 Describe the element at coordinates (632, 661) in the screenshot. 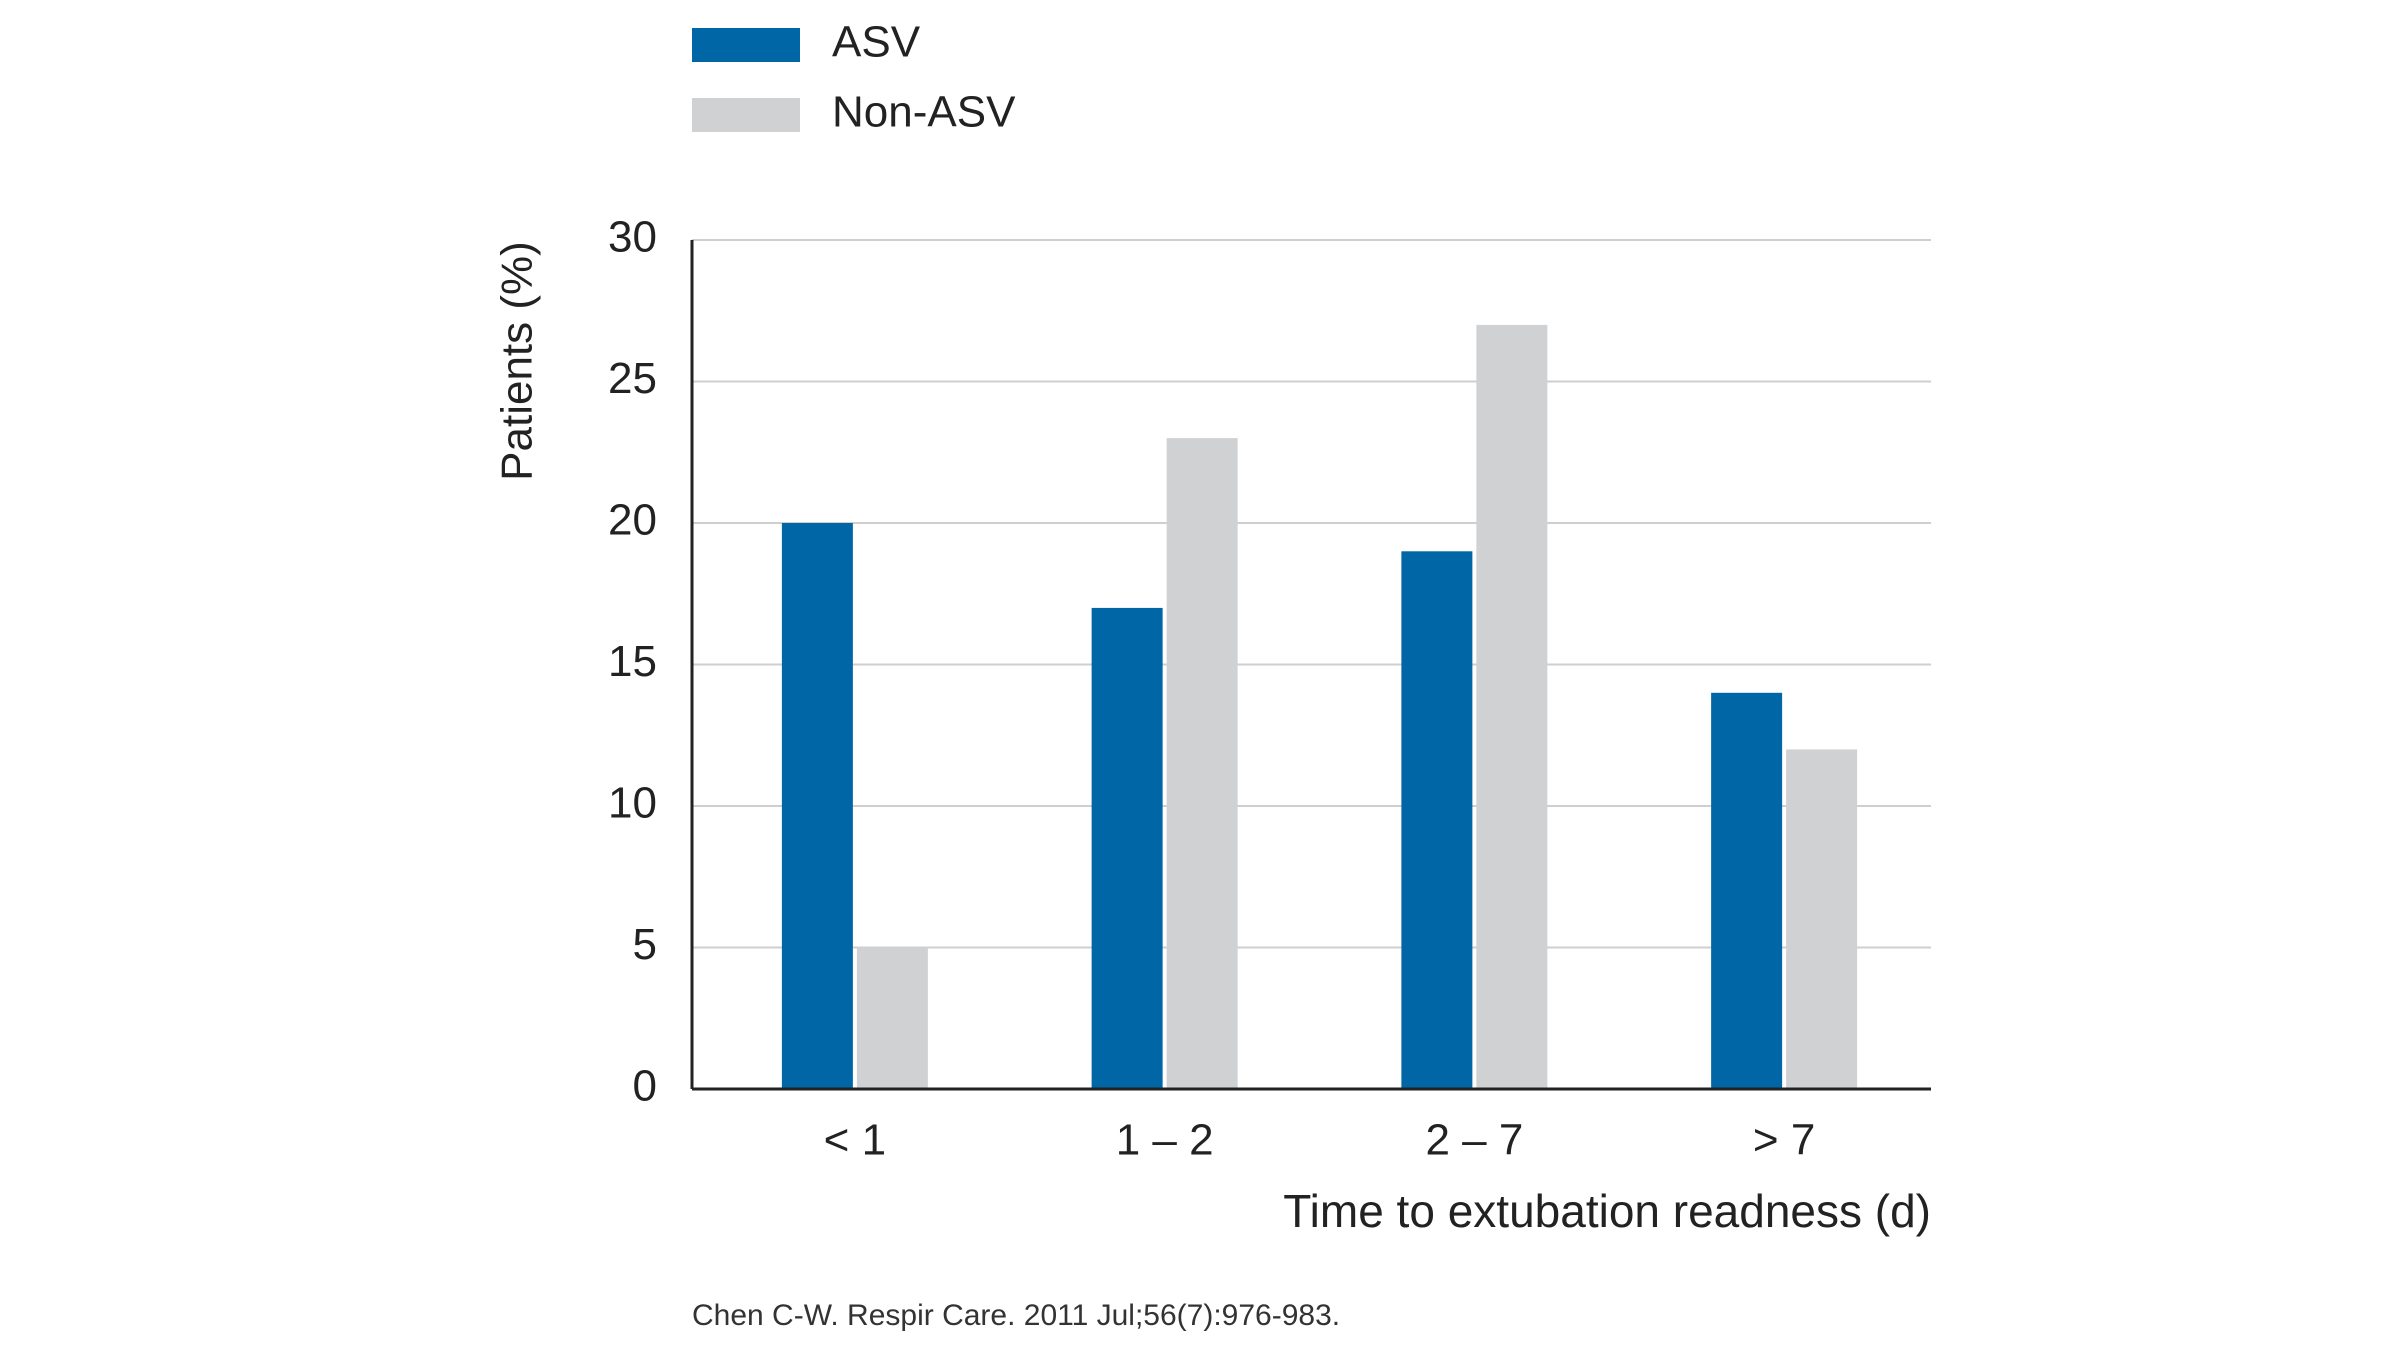

I see `y-tick-label: 15` at that location.